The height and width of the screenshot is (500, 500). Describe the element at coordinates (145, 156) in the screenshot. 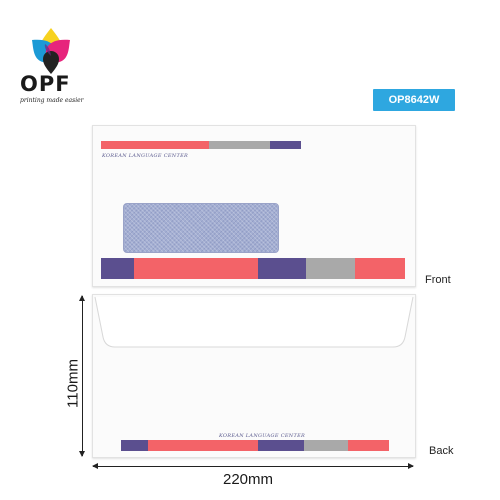

I see `front-company-text: KOREAN LANGUAGE CENTER` at that location.